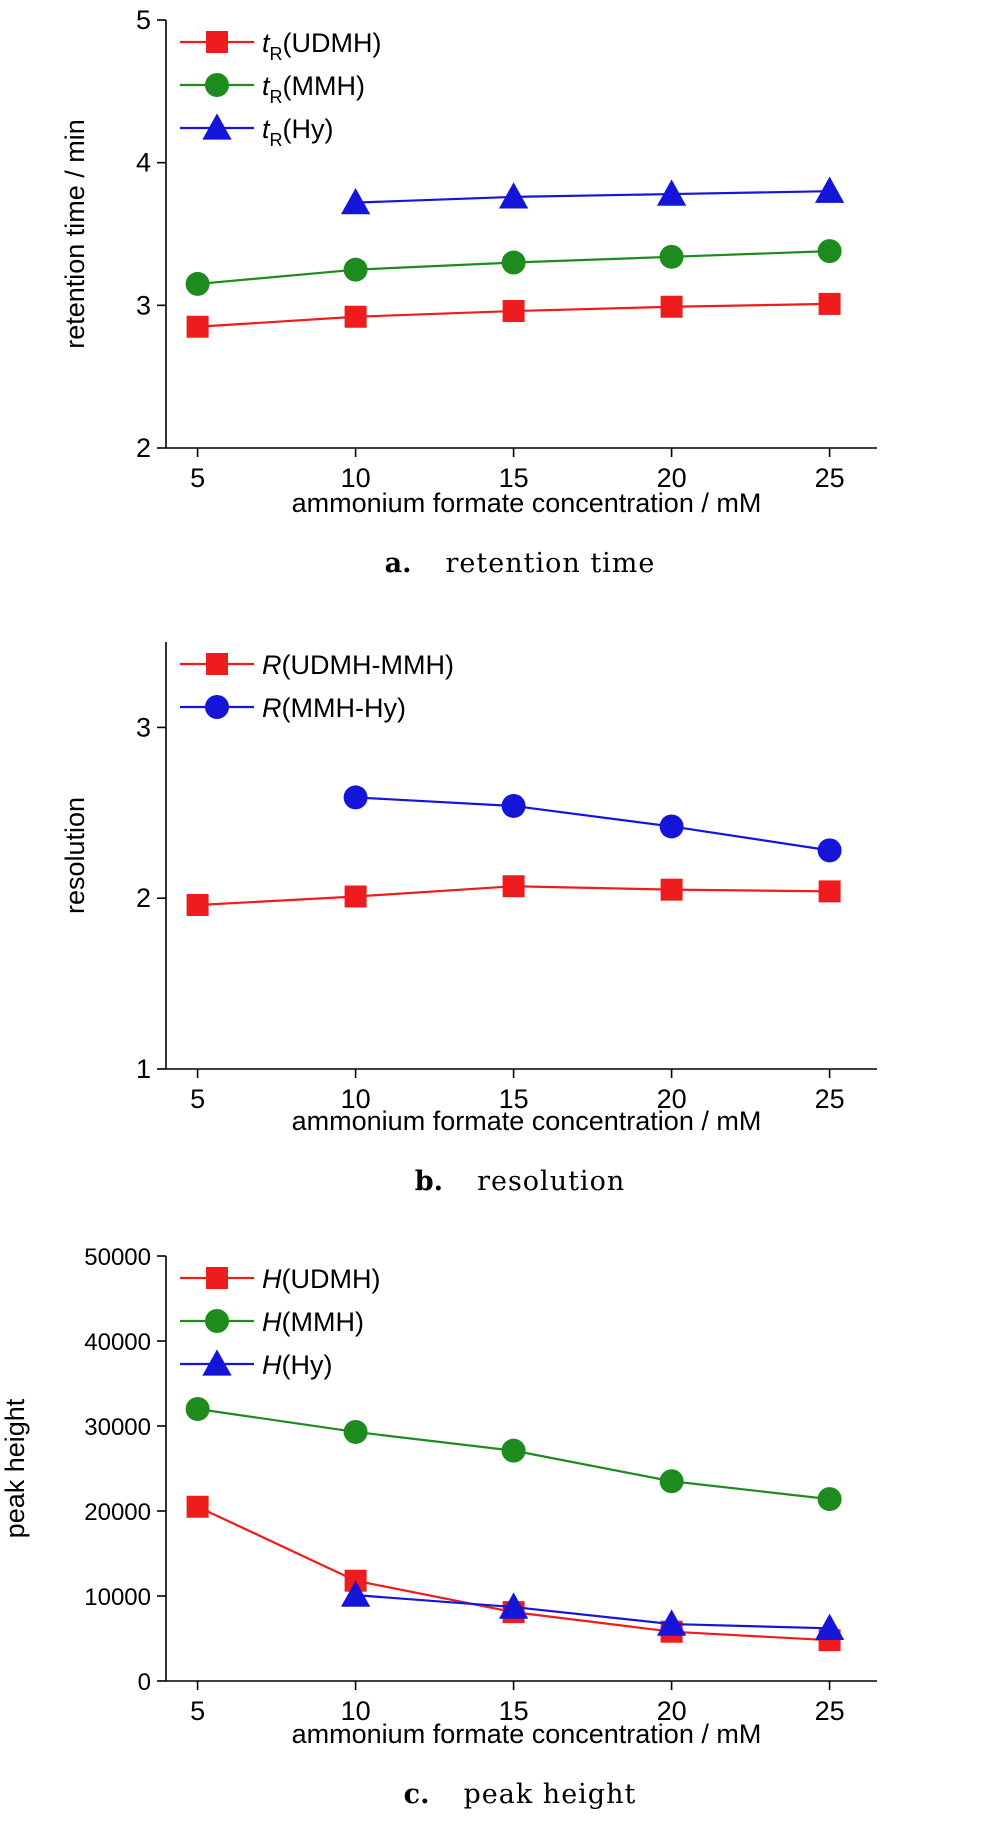 Image resolution: width=992 pixels, height=1843 pixels. What do you see at coordinates (117, 1427) in the screenshot?
I see `y-tick-label: 30000` at bounding box center [117, 1427].